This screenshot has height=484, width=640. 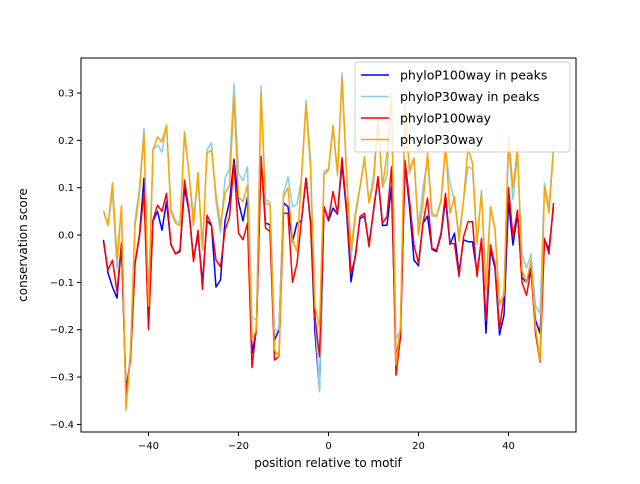 What do you see at coordinates (62, 378) in the screenshot?
I see `y-tick-label: −0.3` at bounding box center [62, 378].